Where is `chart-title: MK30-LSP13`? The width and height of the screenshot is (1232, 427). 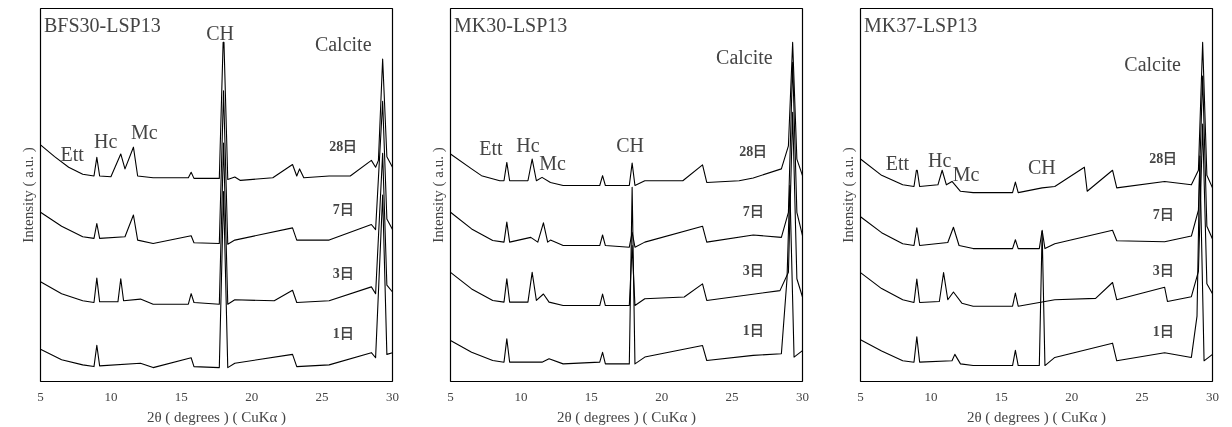 chart-title: MK30-LSP13 is located at coordinates (511, 25).